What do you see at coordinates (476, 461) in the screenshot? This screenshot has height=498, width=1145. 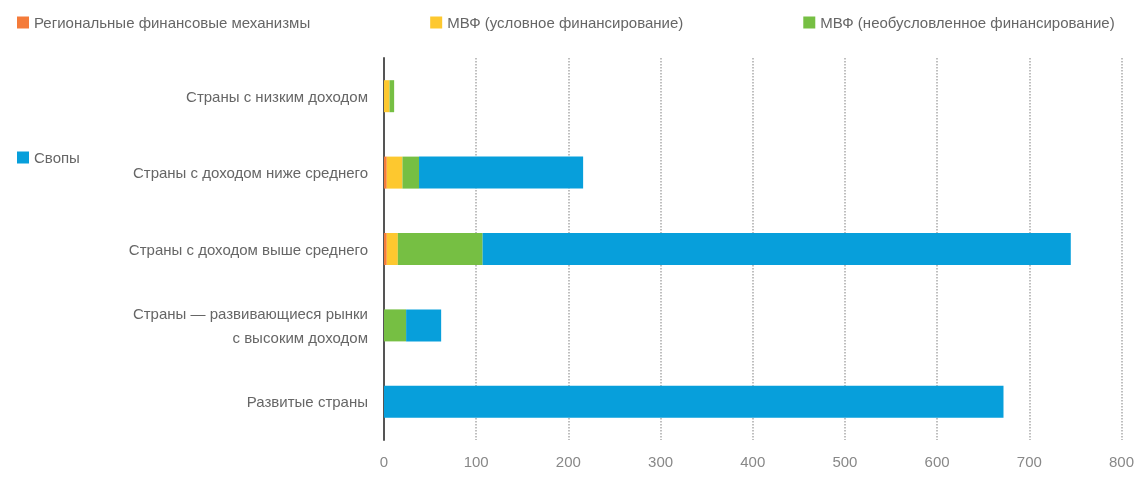 I see `x-tick-label: 100` at bounding box center [476, 461].